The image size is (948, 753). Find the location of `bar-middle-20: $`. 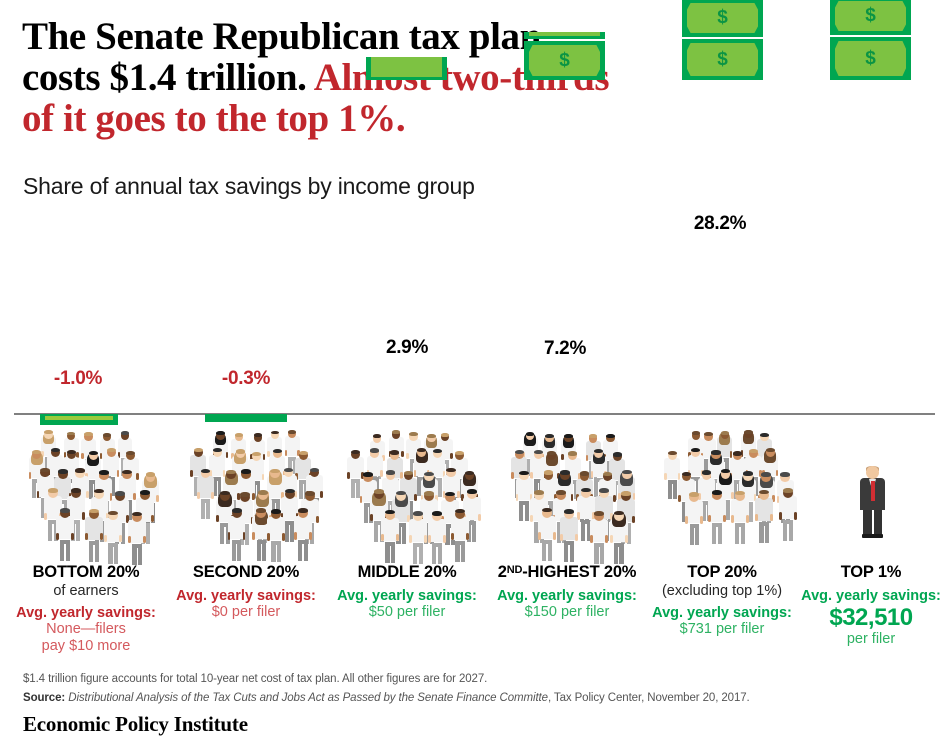

bar-middle-20: $ is located at coordinates (406, 68).